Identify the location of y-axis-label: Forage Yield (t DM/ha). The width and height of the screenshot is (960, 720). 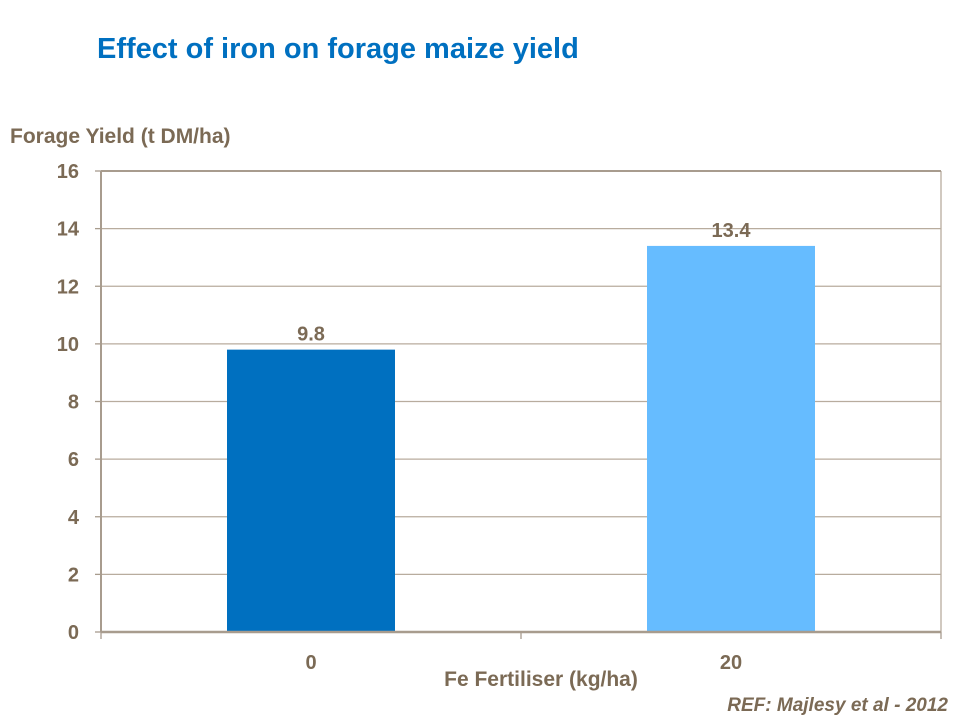
(120, 136).